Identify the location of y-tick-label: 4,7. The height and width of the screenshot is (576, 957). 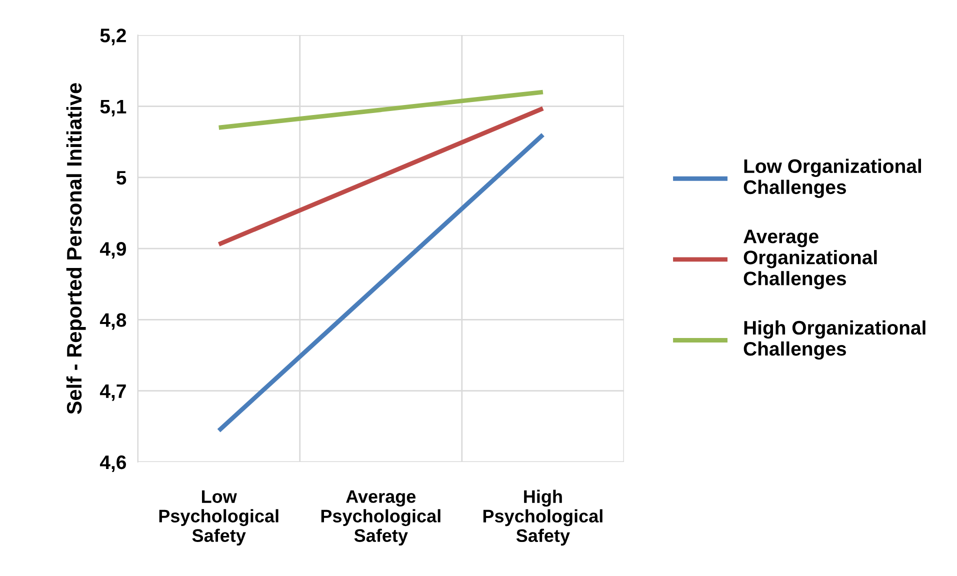
(113, 392).